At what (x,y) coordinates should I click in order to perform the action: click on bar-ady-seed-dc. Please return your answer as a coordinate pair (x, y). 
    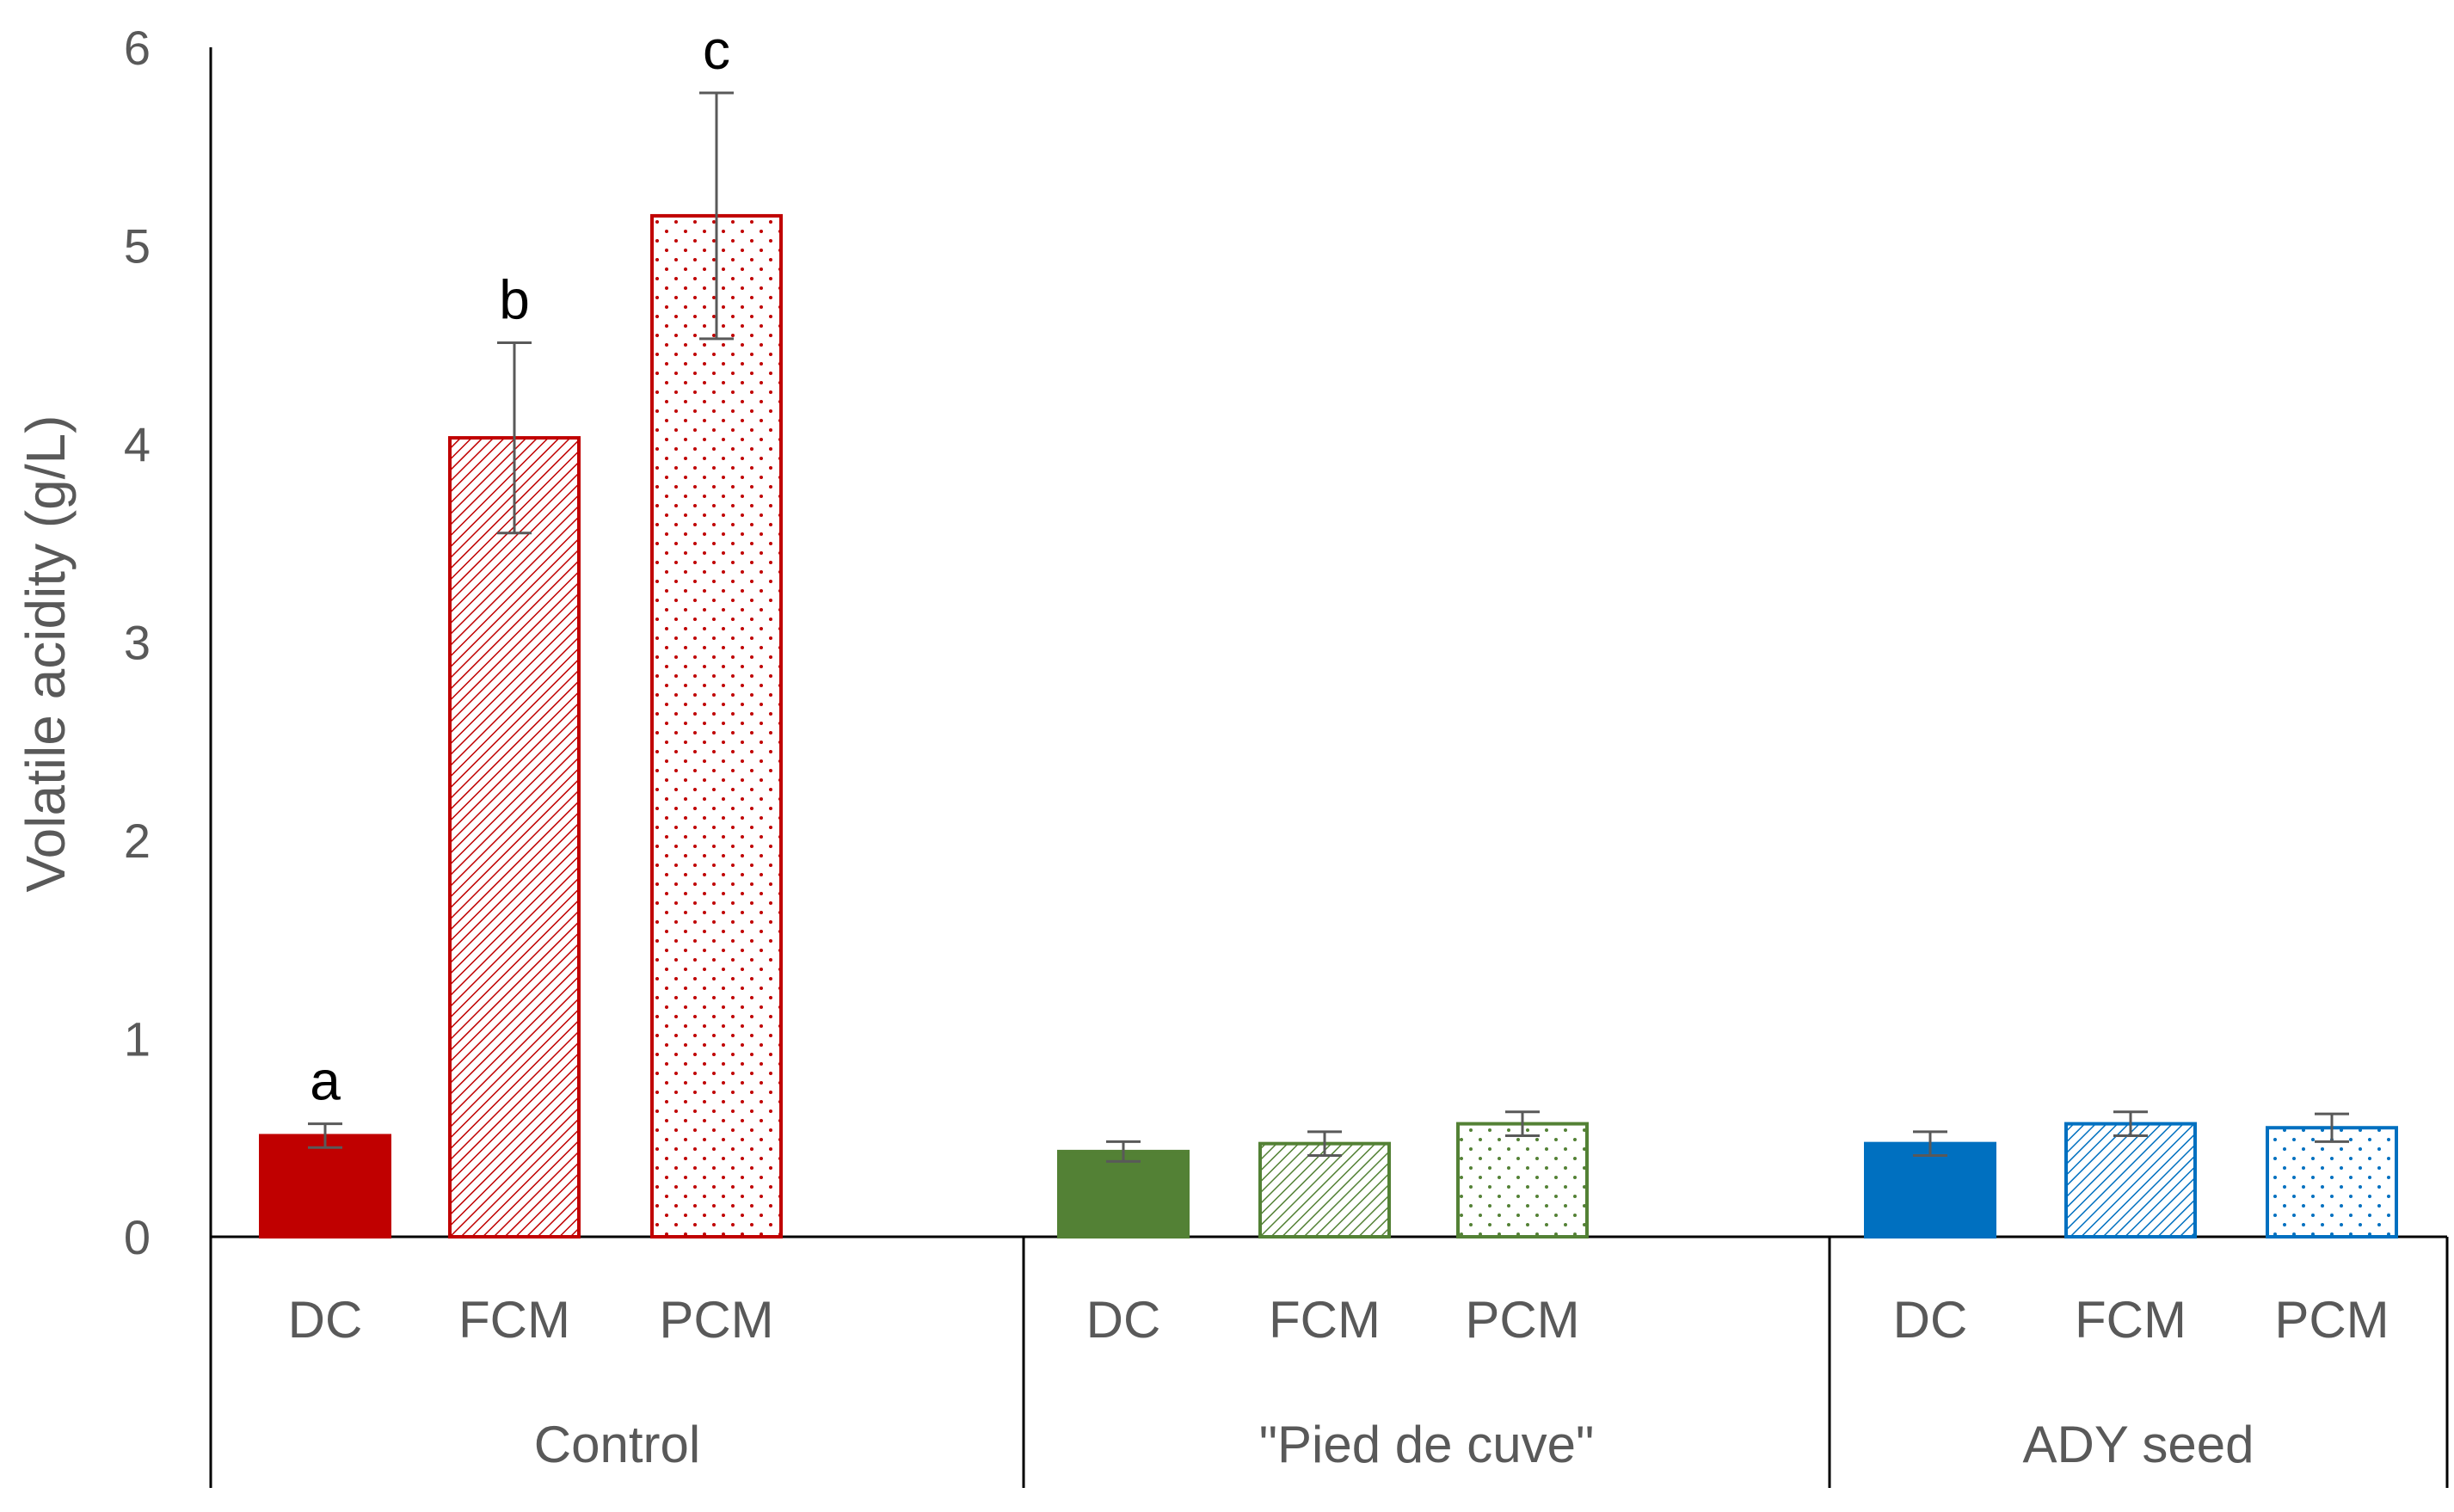
    Looking at the image, I should click on (1930, 1190).